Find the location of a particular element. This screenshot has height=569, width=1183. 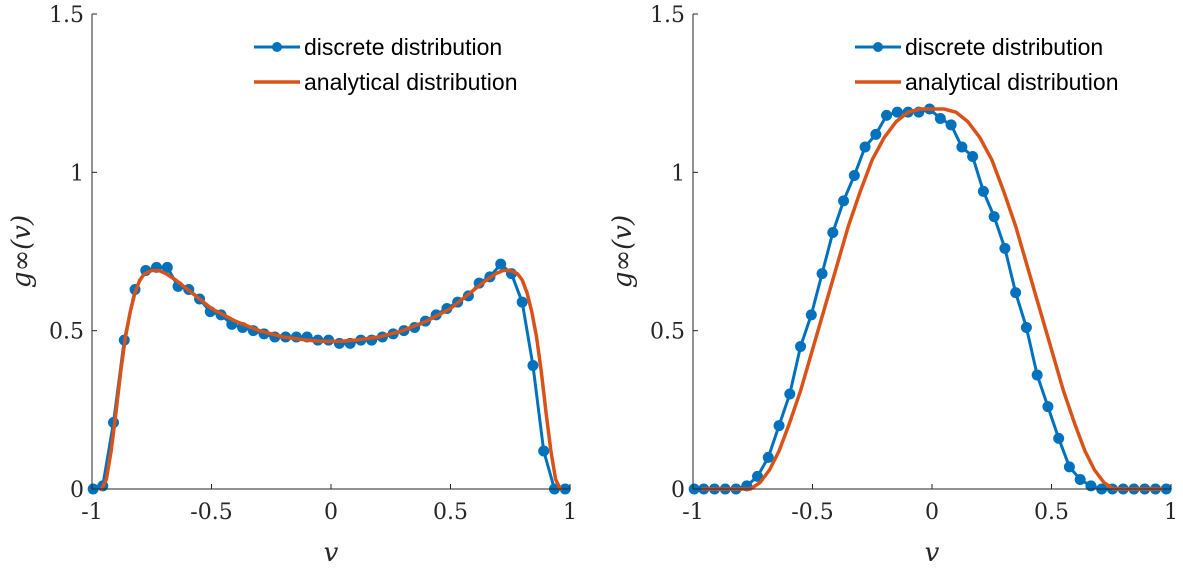

x-axis-label-right: v is located at coordinates (932, 553).